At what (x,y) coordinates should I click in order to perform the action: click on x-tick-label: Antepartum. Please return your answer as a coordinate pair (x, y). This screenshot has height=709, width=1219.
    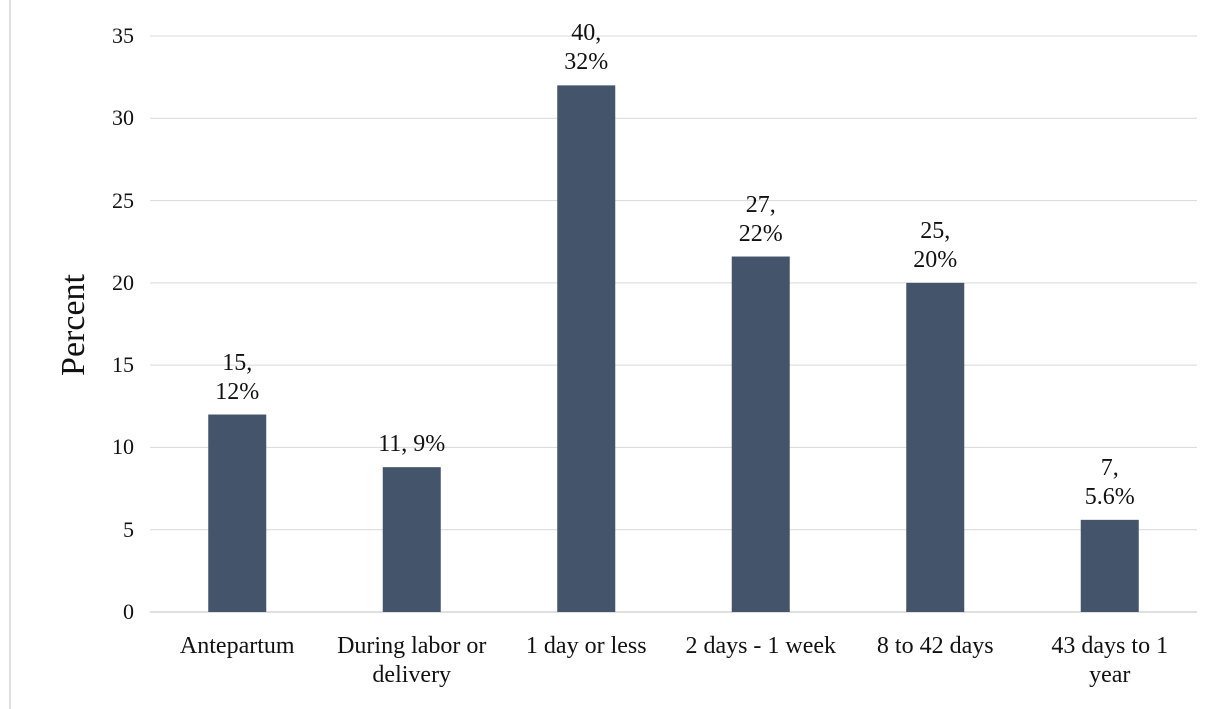
    Looking at the image, I should click on (237, 646).